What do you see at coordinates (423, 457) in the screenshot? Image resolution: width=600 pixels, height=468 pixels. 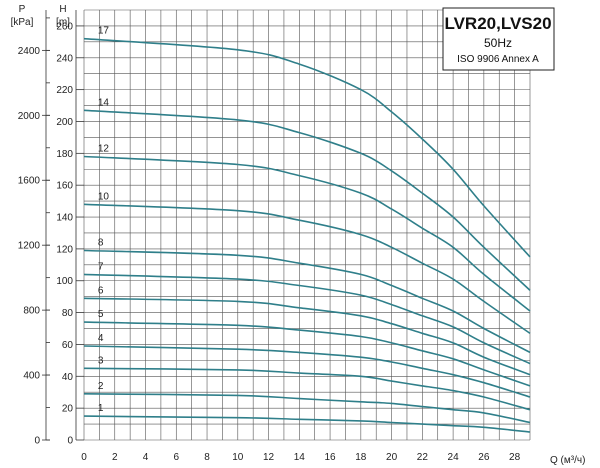 I see `x-tick-label: 22` at bounding box center [423, 457].